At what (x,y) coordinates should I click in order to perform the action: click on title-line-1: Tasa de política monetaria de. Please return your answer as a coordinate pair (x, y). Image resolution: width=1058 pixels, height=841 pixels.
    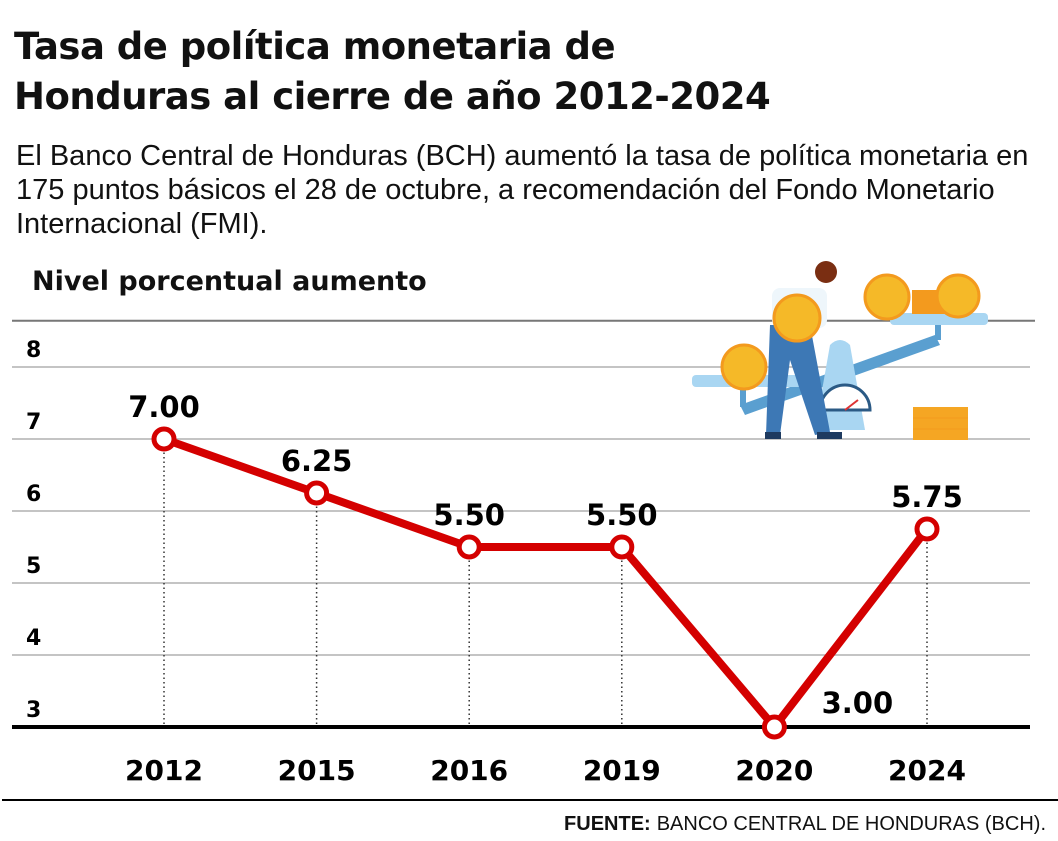
    Looking at the image, I should click on (315, 46).